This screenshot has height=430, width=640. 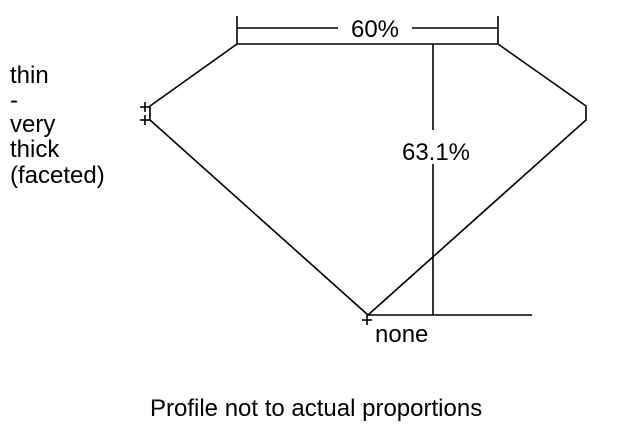 I want to click on caption: Profile not to actual proportions, so click(x=316, y=408).